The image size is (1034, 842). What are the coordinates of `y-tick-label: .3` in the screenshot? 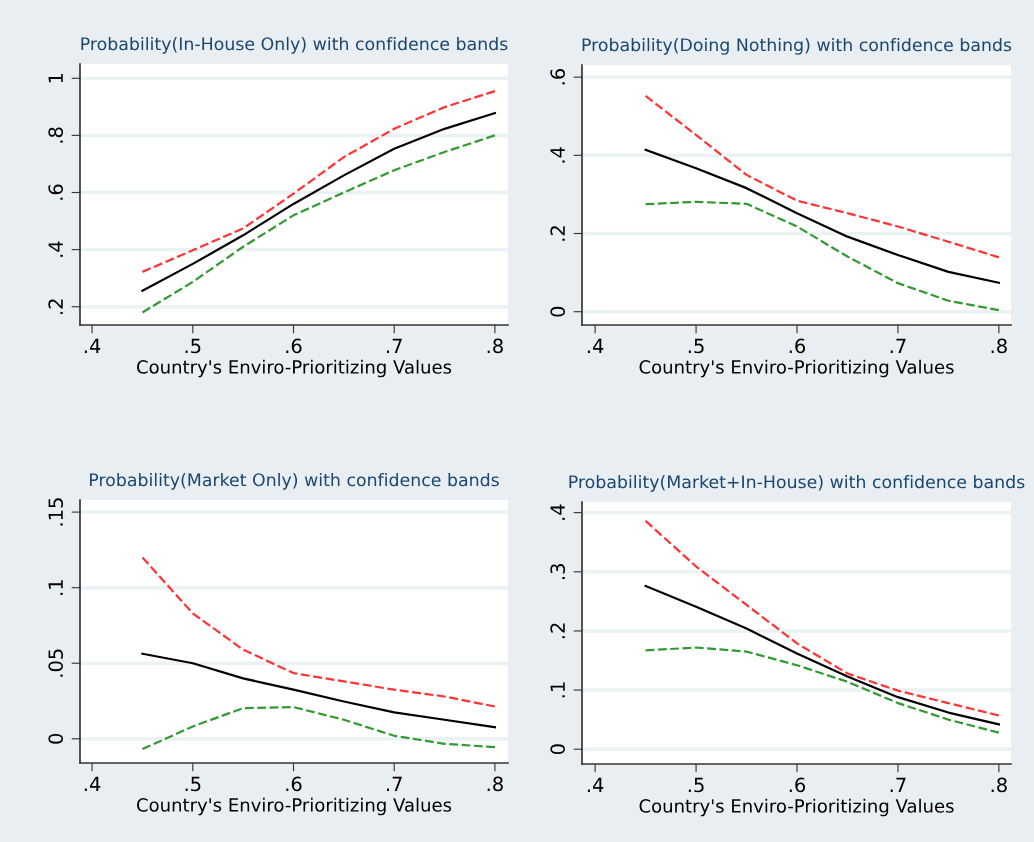 It's located at (558, 571).